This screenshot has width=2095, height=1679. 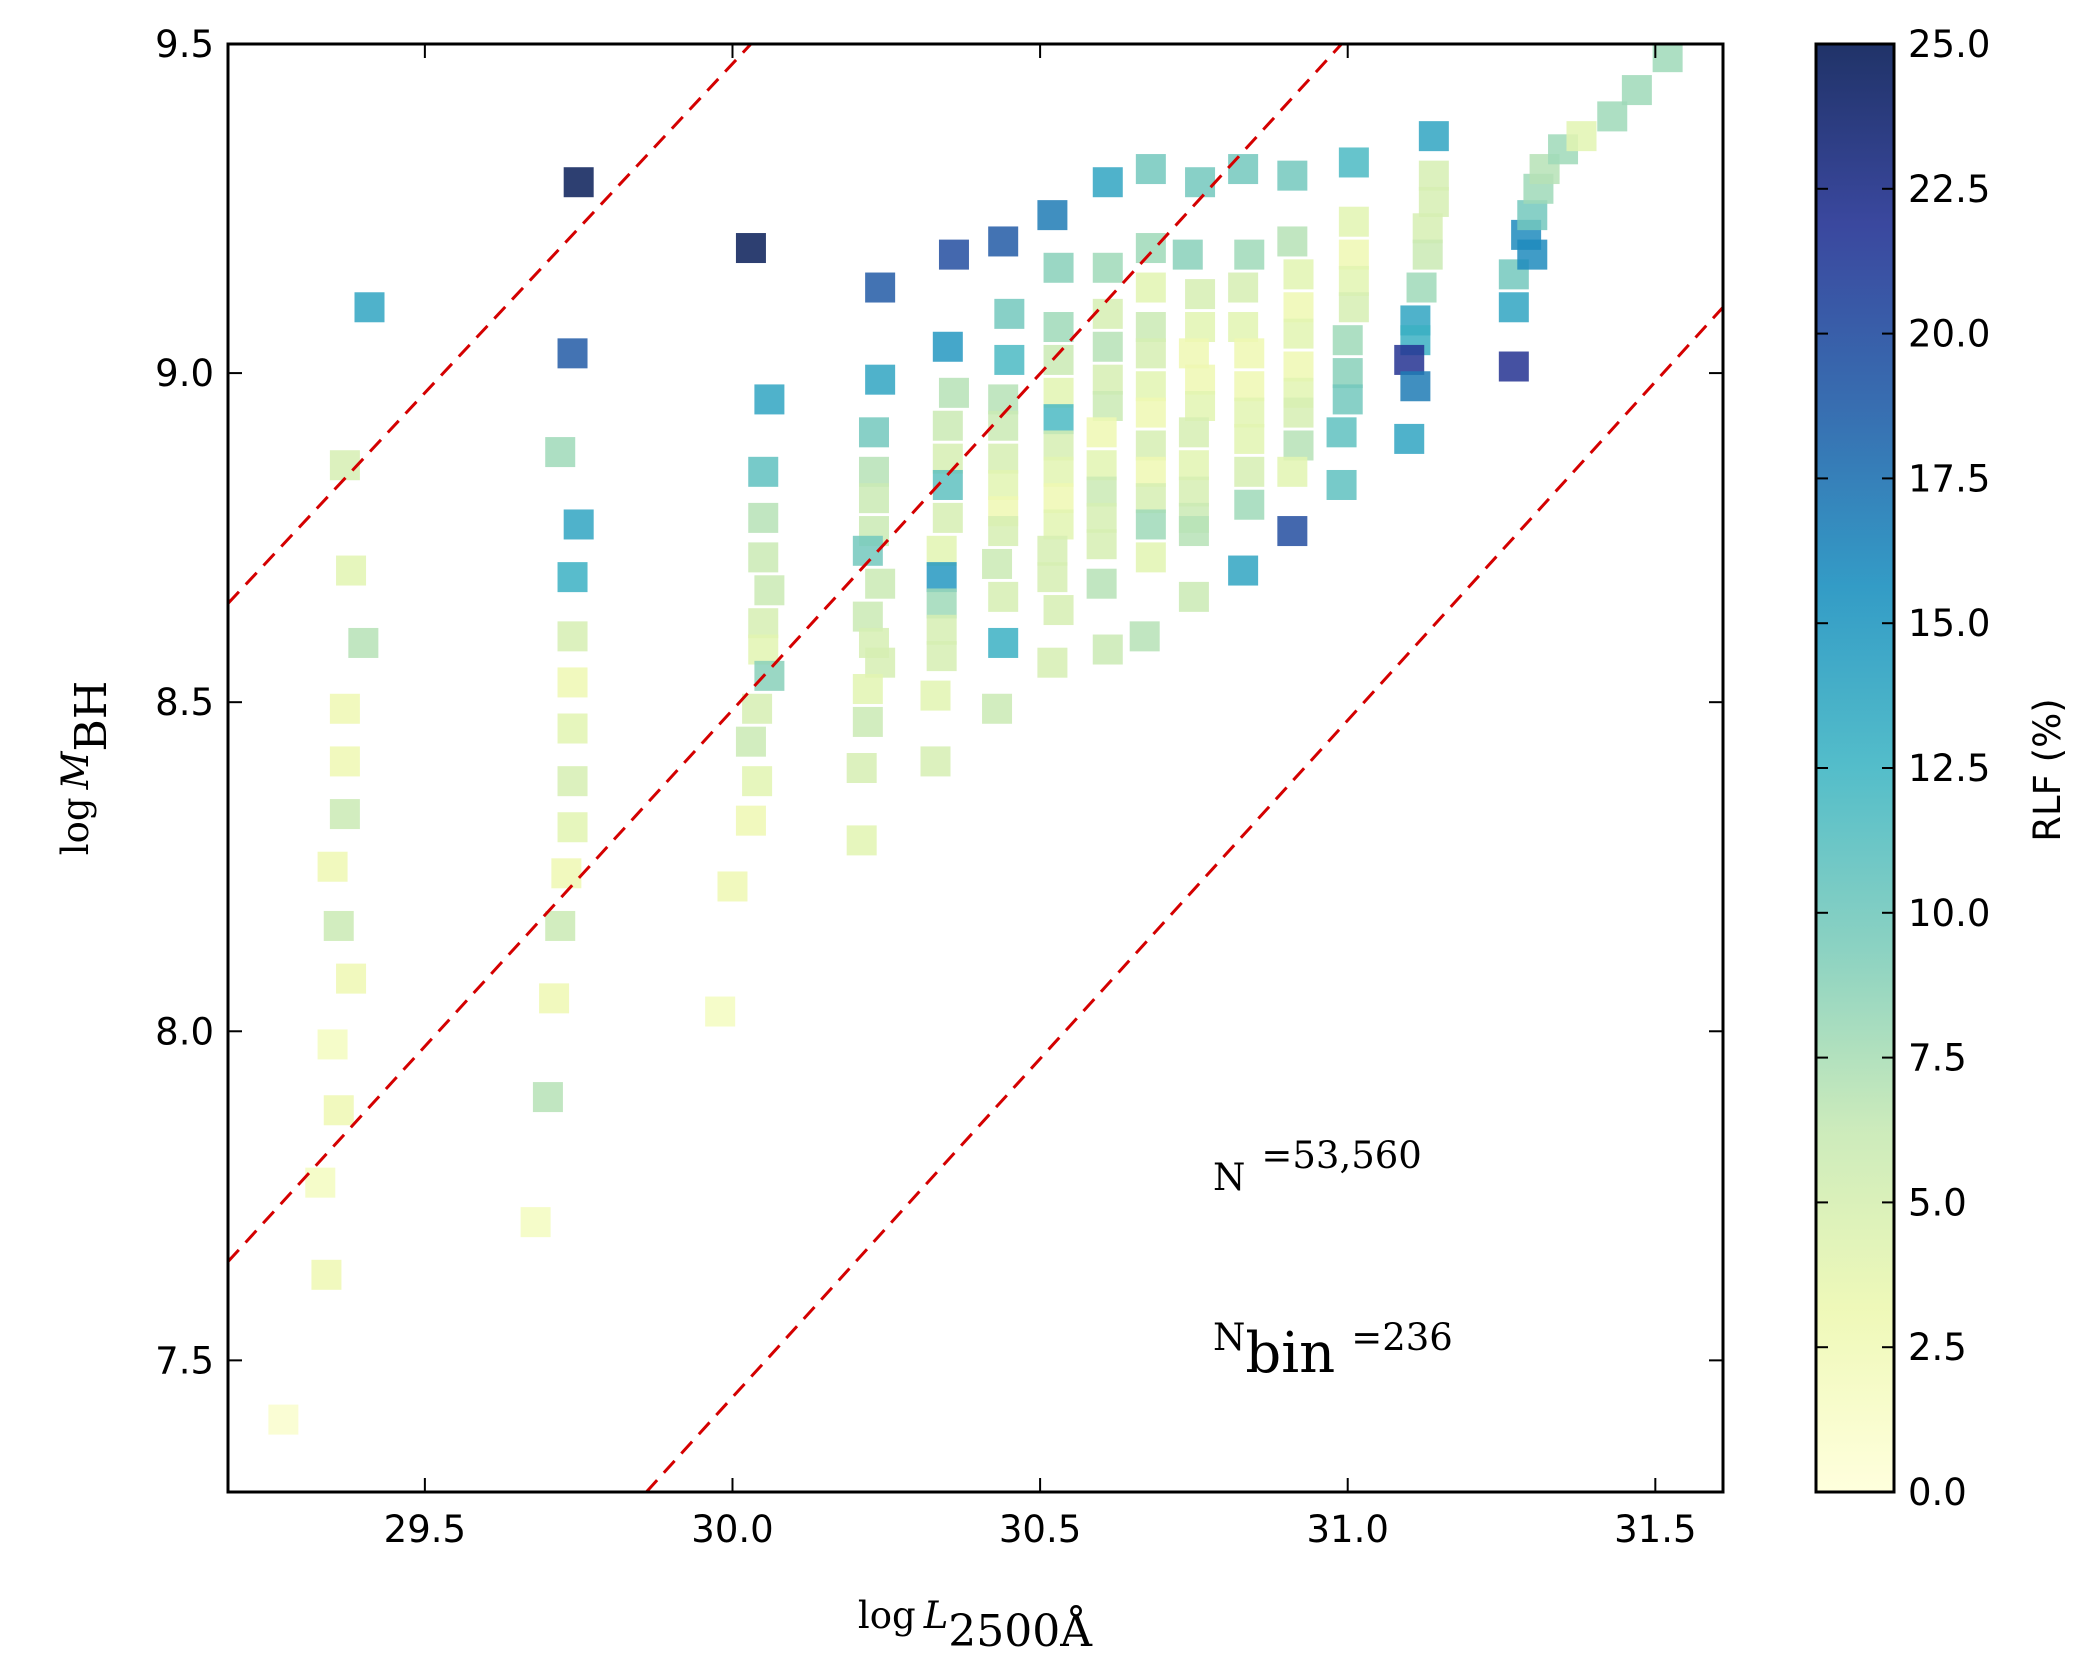 I want to click on colorbar-tick-label: 20.0, so click(x=1949, y=334).